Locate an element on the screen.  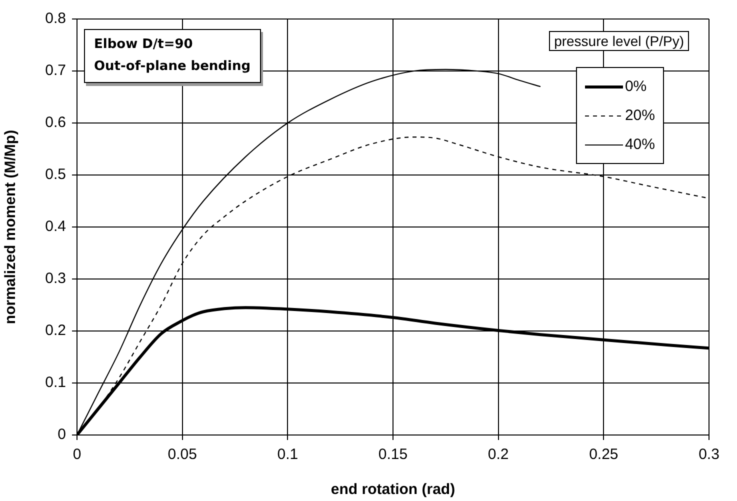
x-tick-label: 0.05 is located at coordinates (182, 455).